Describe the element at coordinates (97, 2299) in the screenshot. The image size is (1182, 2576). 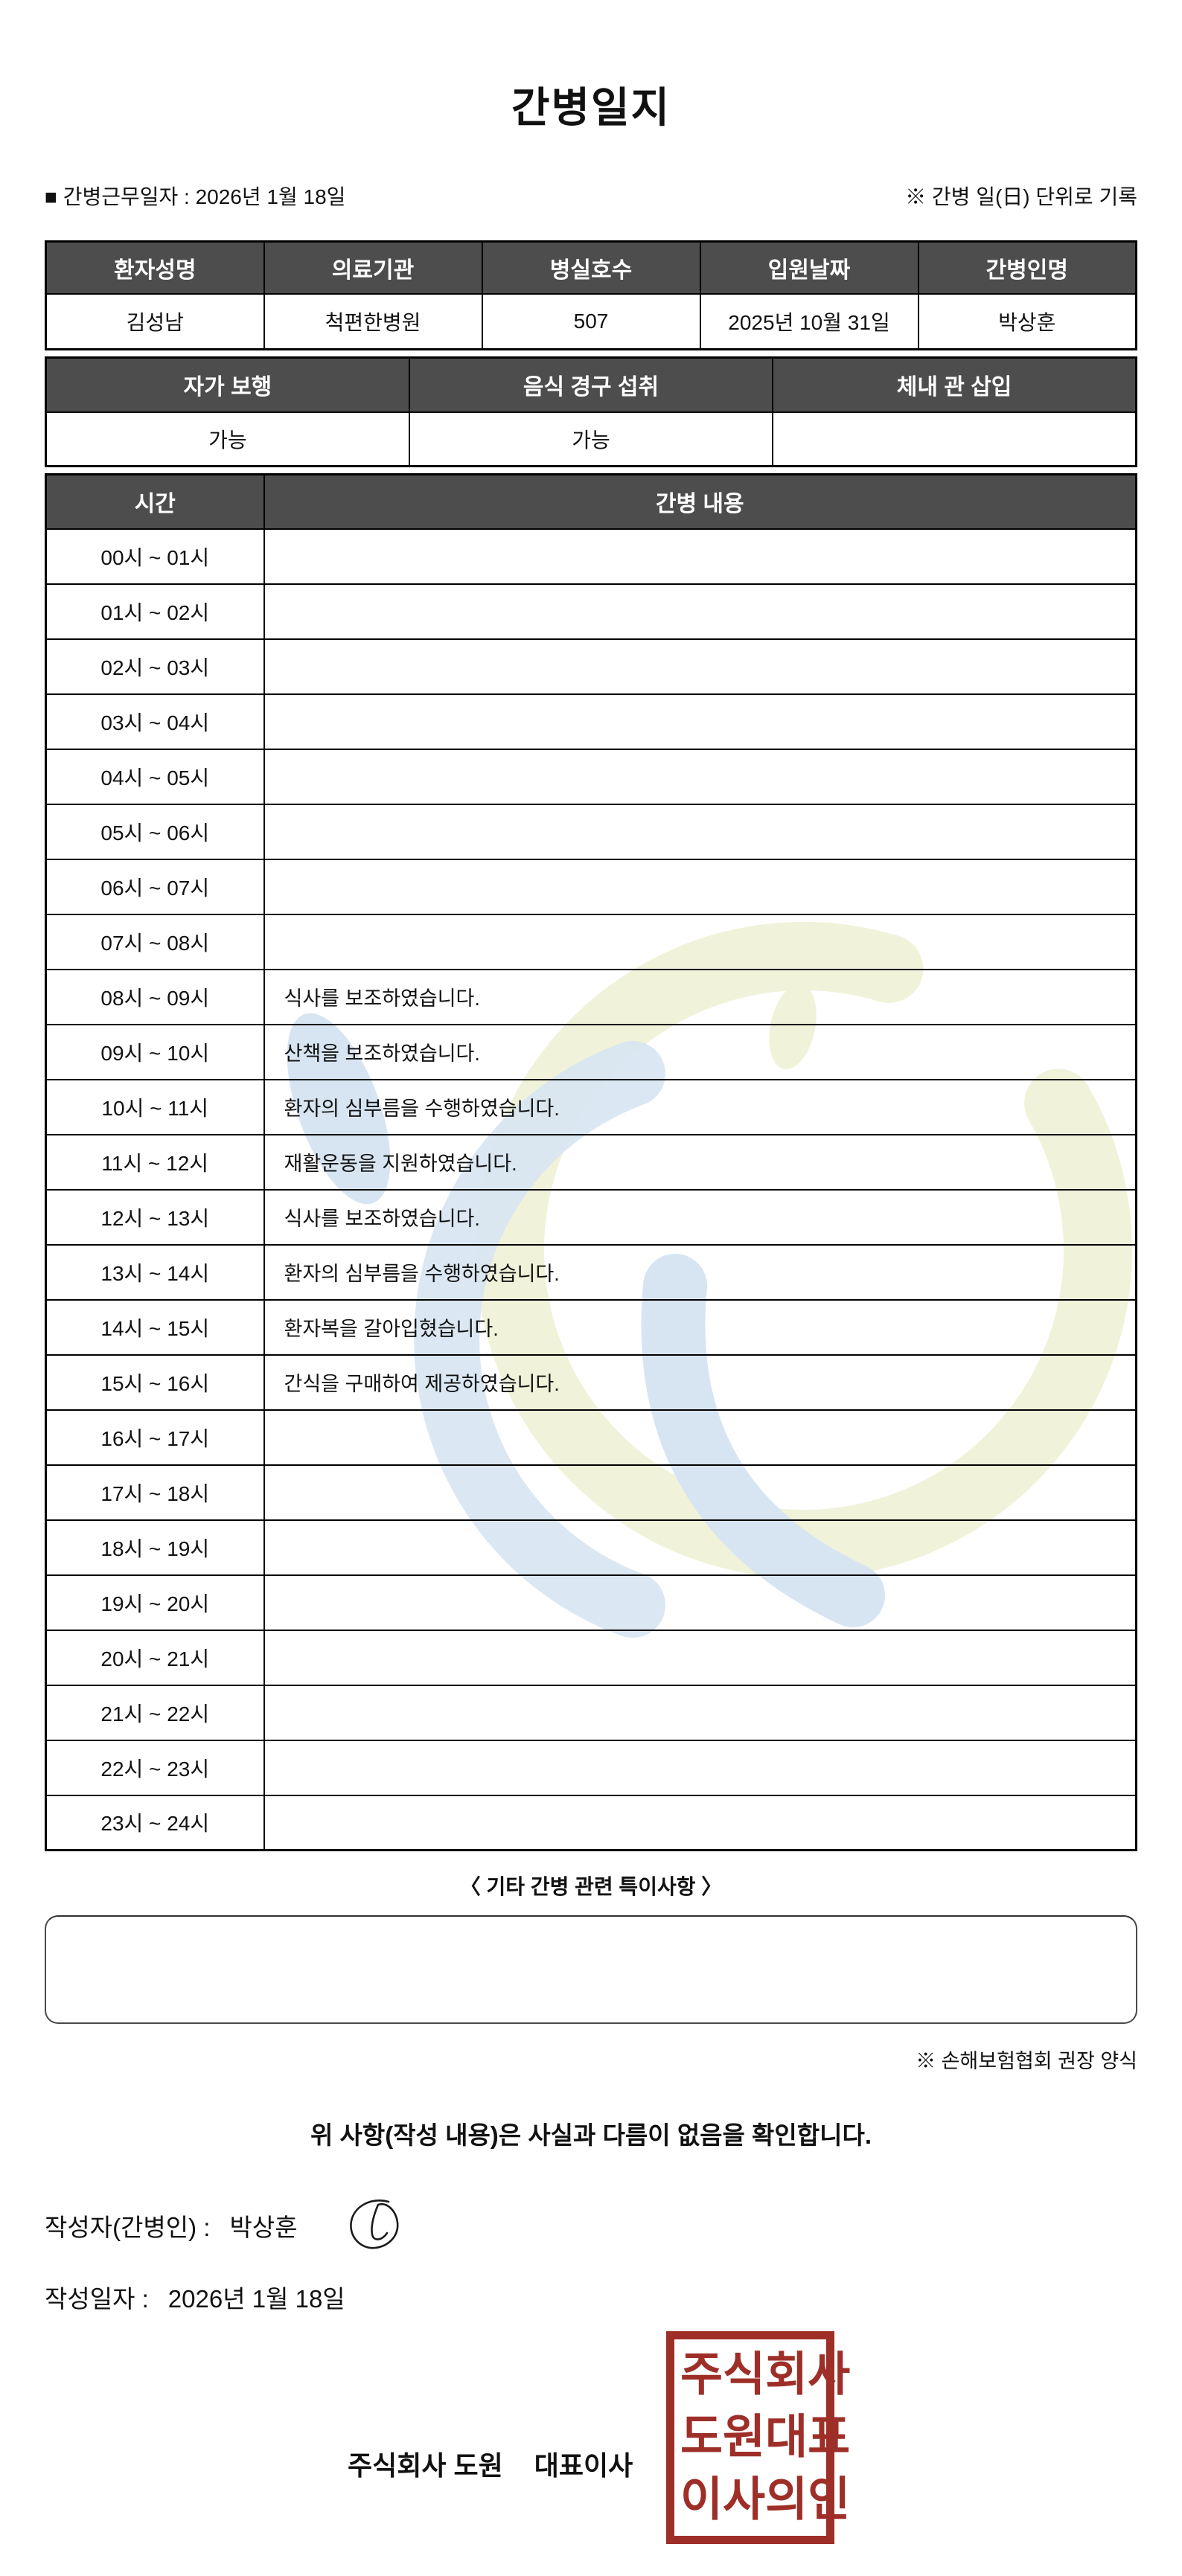
I see `written-date-label: 작성일자 :` at that location.